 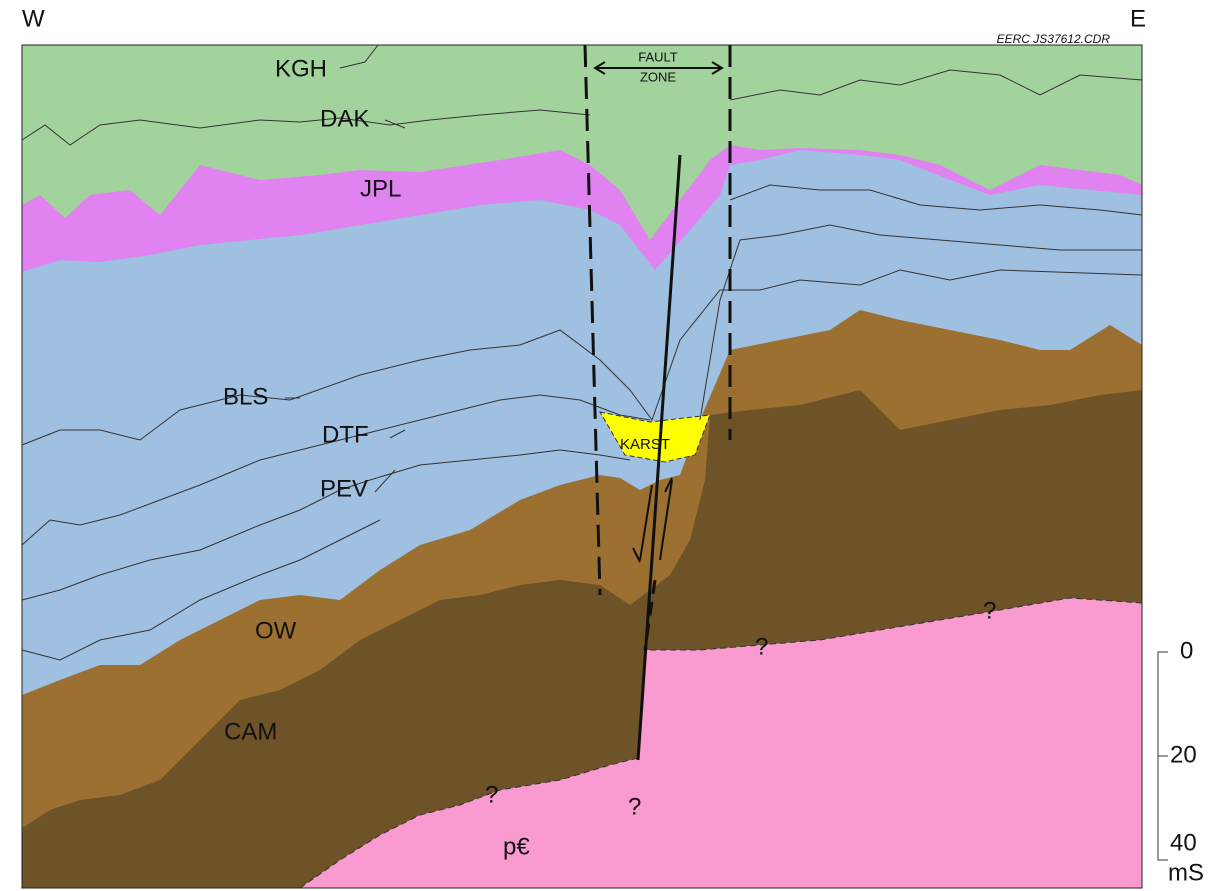 What do you see at coordinates (658, 56) in the screenshot?
I see `fault-zone-label: FAULT` at bounding box center [658, 56].